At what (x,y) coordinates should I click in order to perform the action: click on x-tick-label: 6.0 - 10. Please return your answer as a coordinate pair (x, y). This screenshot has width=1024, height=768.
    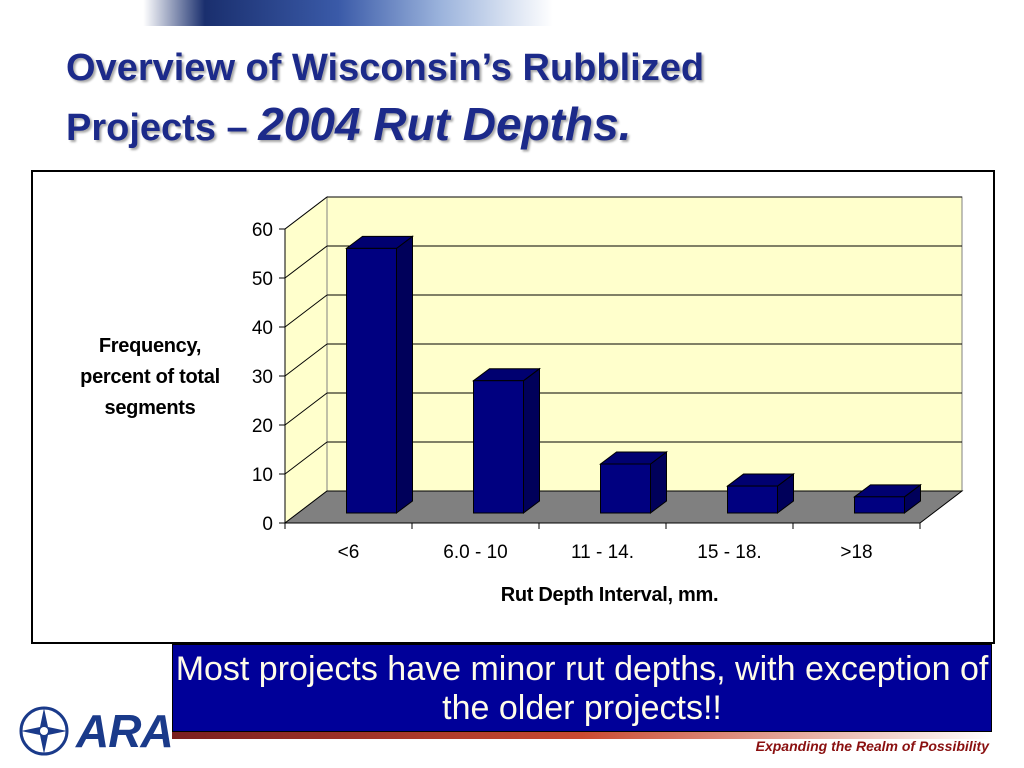
    Looking at the image, I should click on (475, 552).